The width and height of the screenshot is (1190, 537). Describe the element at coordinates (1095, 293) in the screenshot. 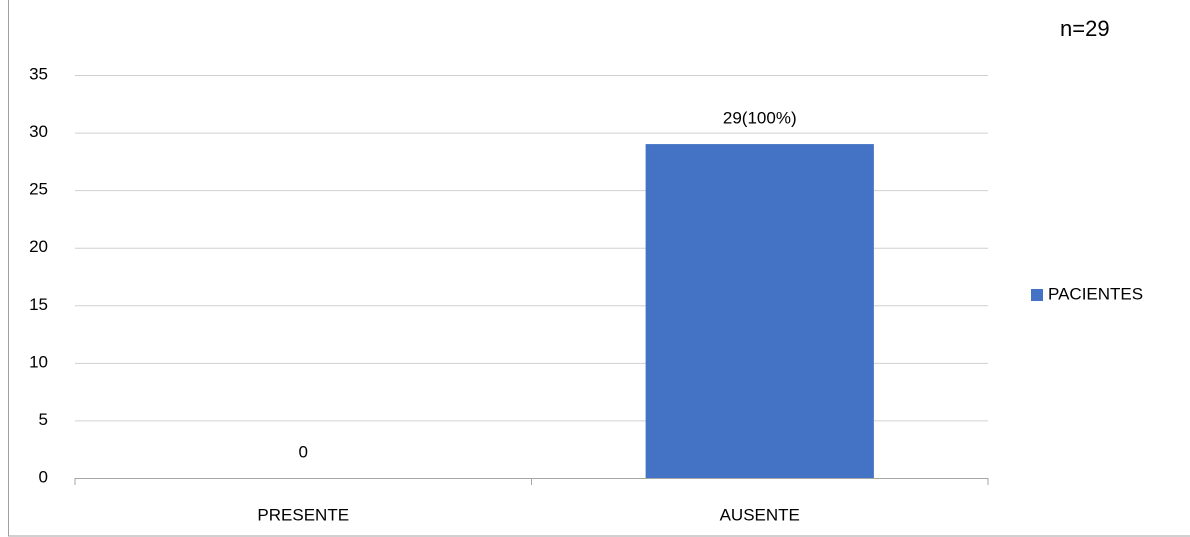

I see `legend-label: PACIENTES` at that location.